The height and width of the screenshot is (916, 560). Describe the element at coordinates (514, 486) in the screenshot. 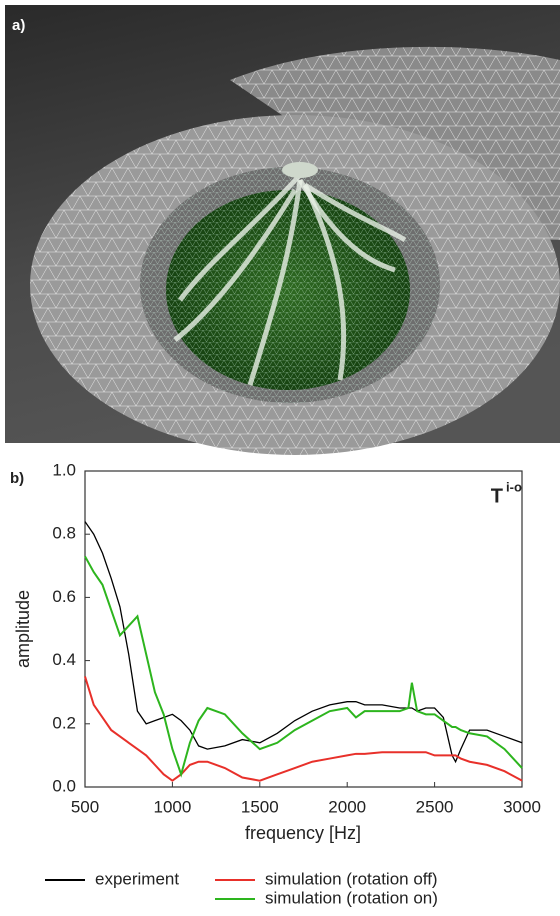

I see `annotation-superscript: i-o` at that location.